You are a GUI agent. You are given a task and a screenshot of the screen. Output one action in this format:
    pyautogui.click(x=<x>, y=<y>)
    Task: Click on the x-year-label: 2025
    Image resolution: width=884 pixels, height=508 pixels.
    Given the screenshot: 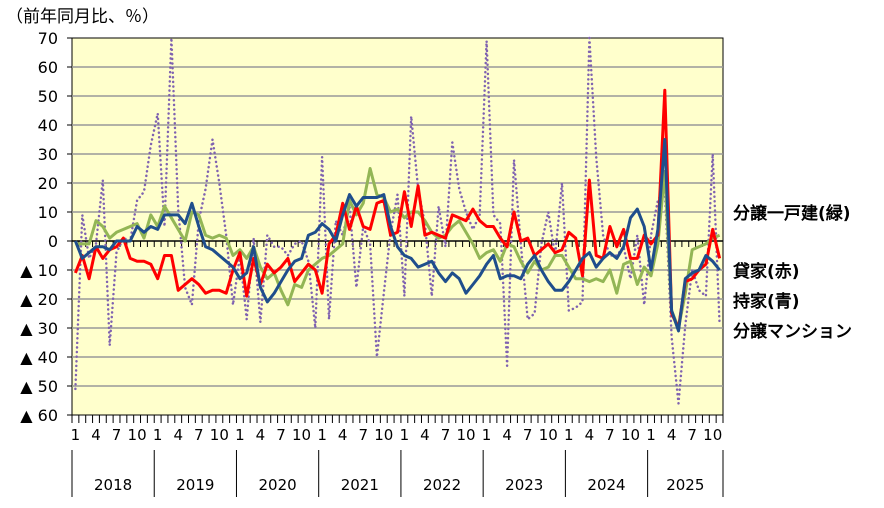 What is the action you would take?
    pyautogui.click(x=685, y=485)
    